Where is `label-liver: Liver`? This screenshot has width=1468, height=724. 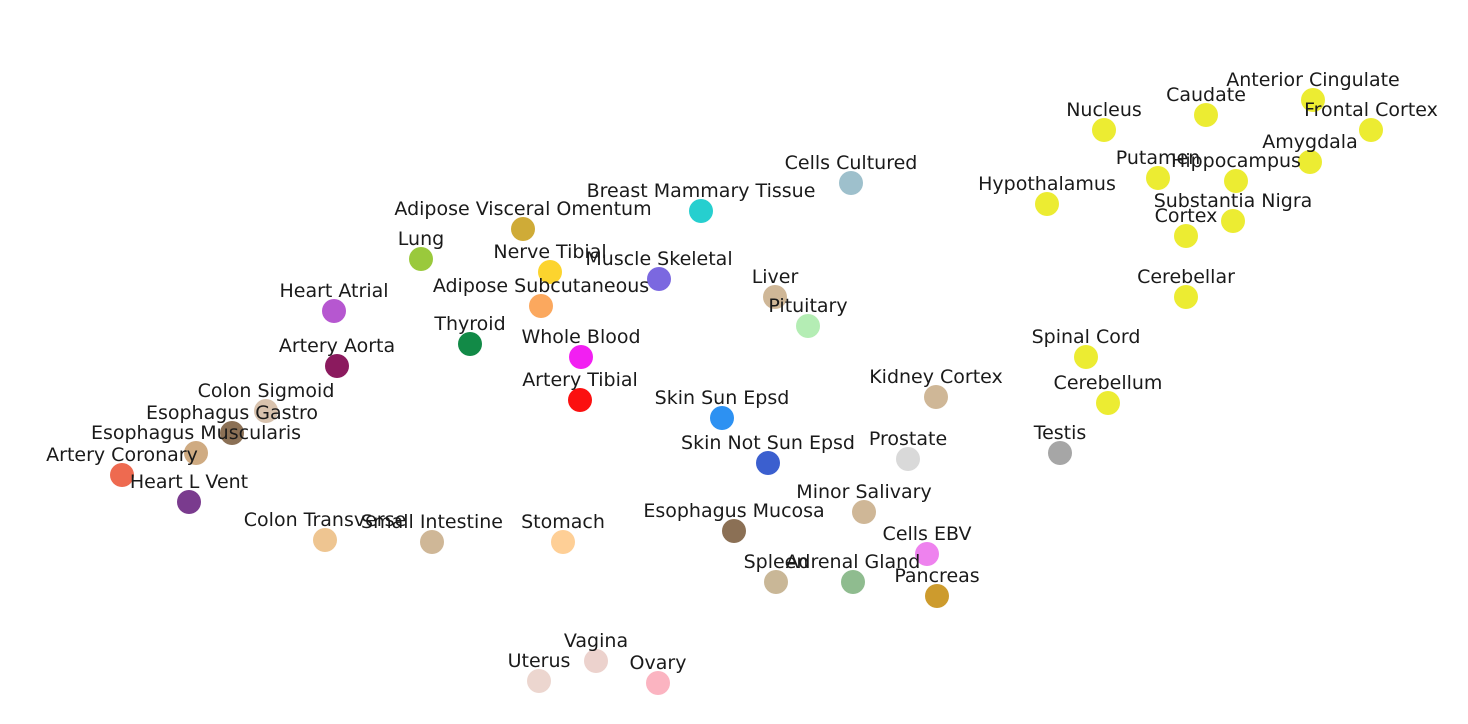 label-liver: Liver is located at coordinates (775, 277).